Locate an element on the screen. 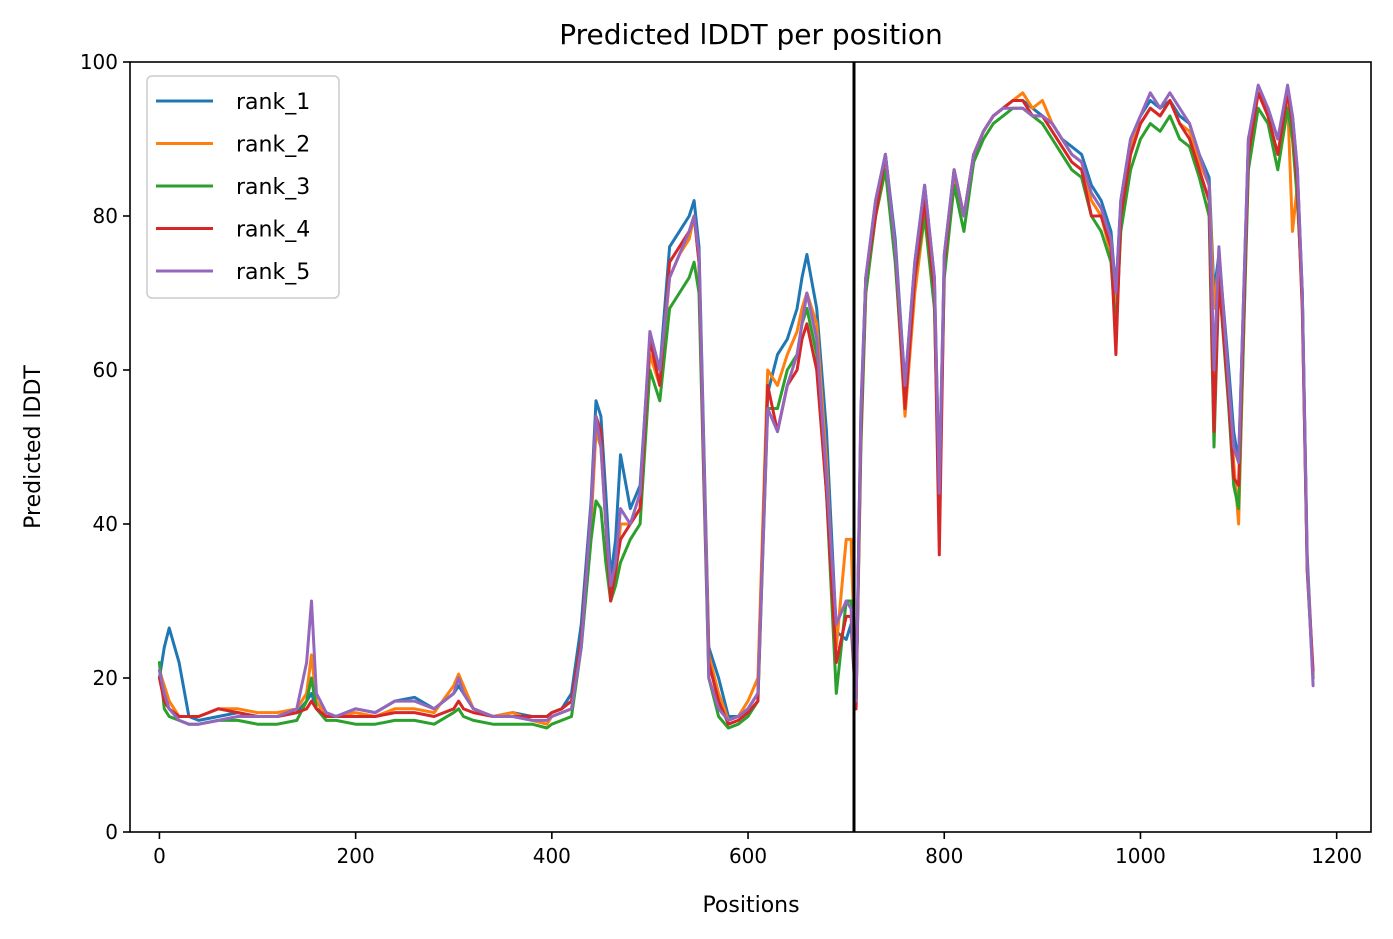  y-tick-label: 80 is located at coordinates (105, 216).